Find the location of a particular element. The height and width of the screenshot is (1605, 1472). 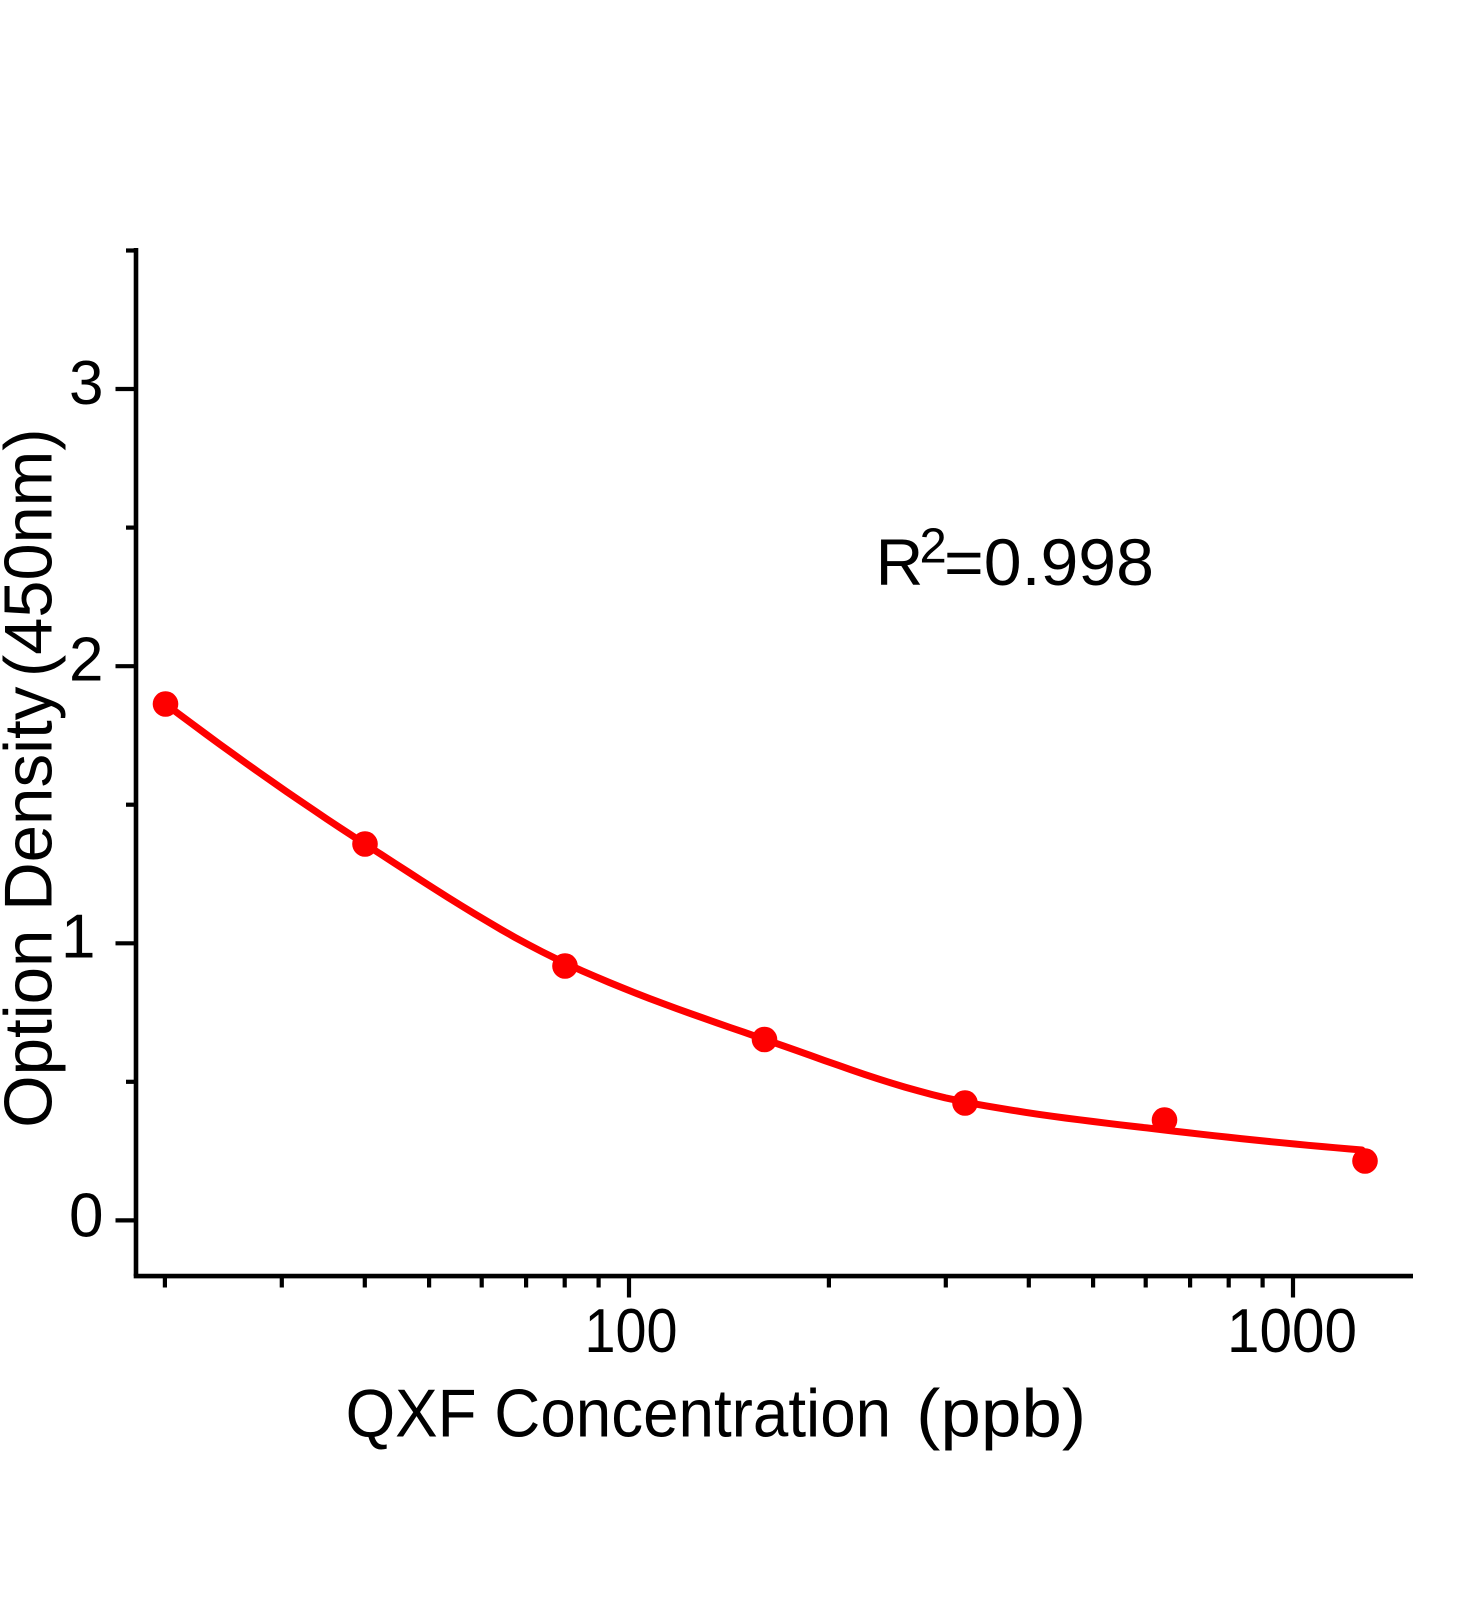

svg-text: (ppb) is located at coordinates (1001, 1413).